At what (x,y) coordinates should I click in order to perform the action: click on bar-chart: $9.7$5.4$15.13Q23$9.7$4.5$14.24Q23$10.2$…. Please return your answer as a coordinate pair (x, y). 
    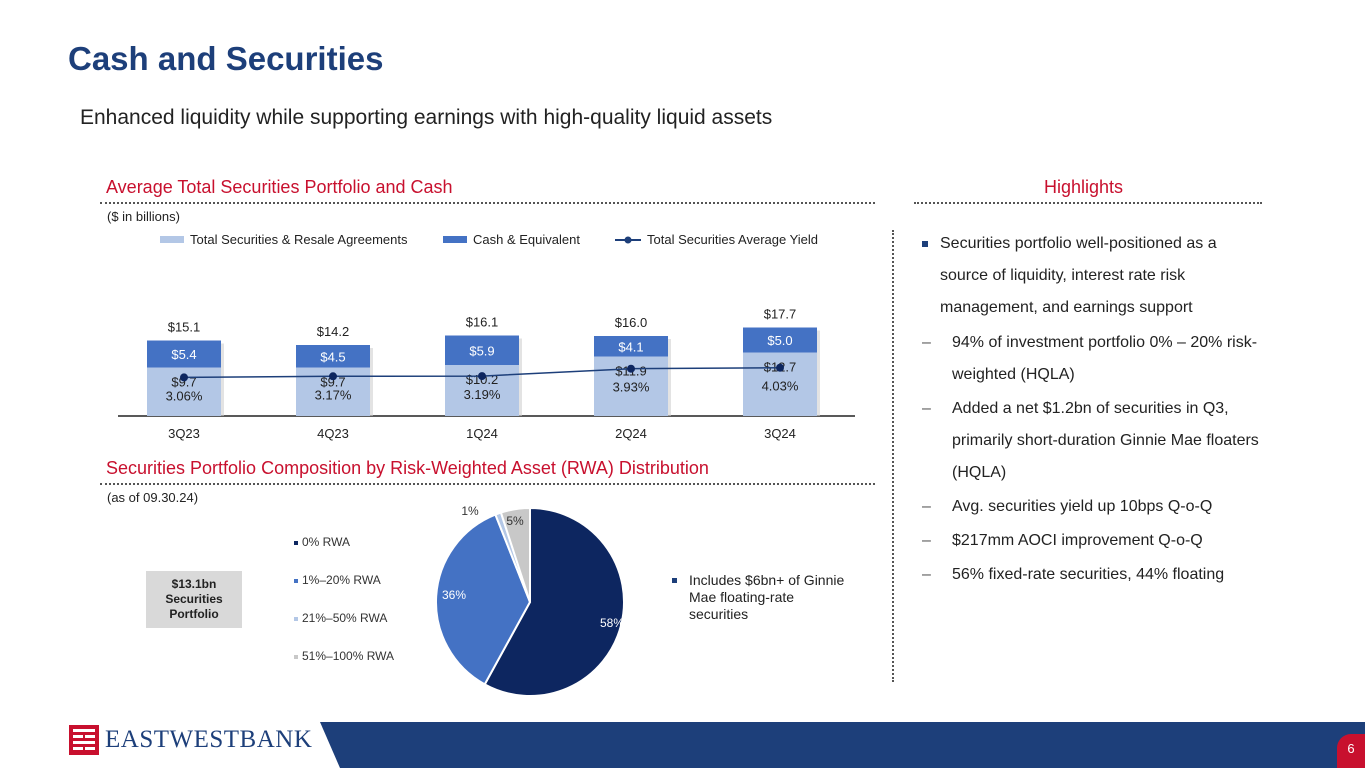
    Looking at the image, I should click on (486, 374).